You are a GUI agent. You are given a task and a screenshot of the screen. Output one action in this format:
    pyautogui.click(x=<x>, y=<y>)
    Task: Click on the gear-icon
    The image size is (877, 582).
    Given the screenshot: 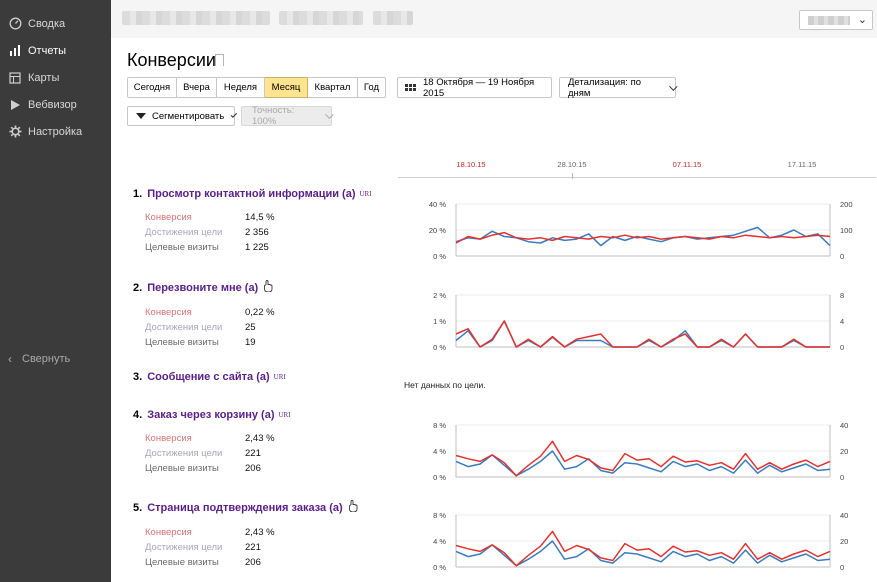 What is the action you would take?
    pyautogui.click(x=15, y=132)
    